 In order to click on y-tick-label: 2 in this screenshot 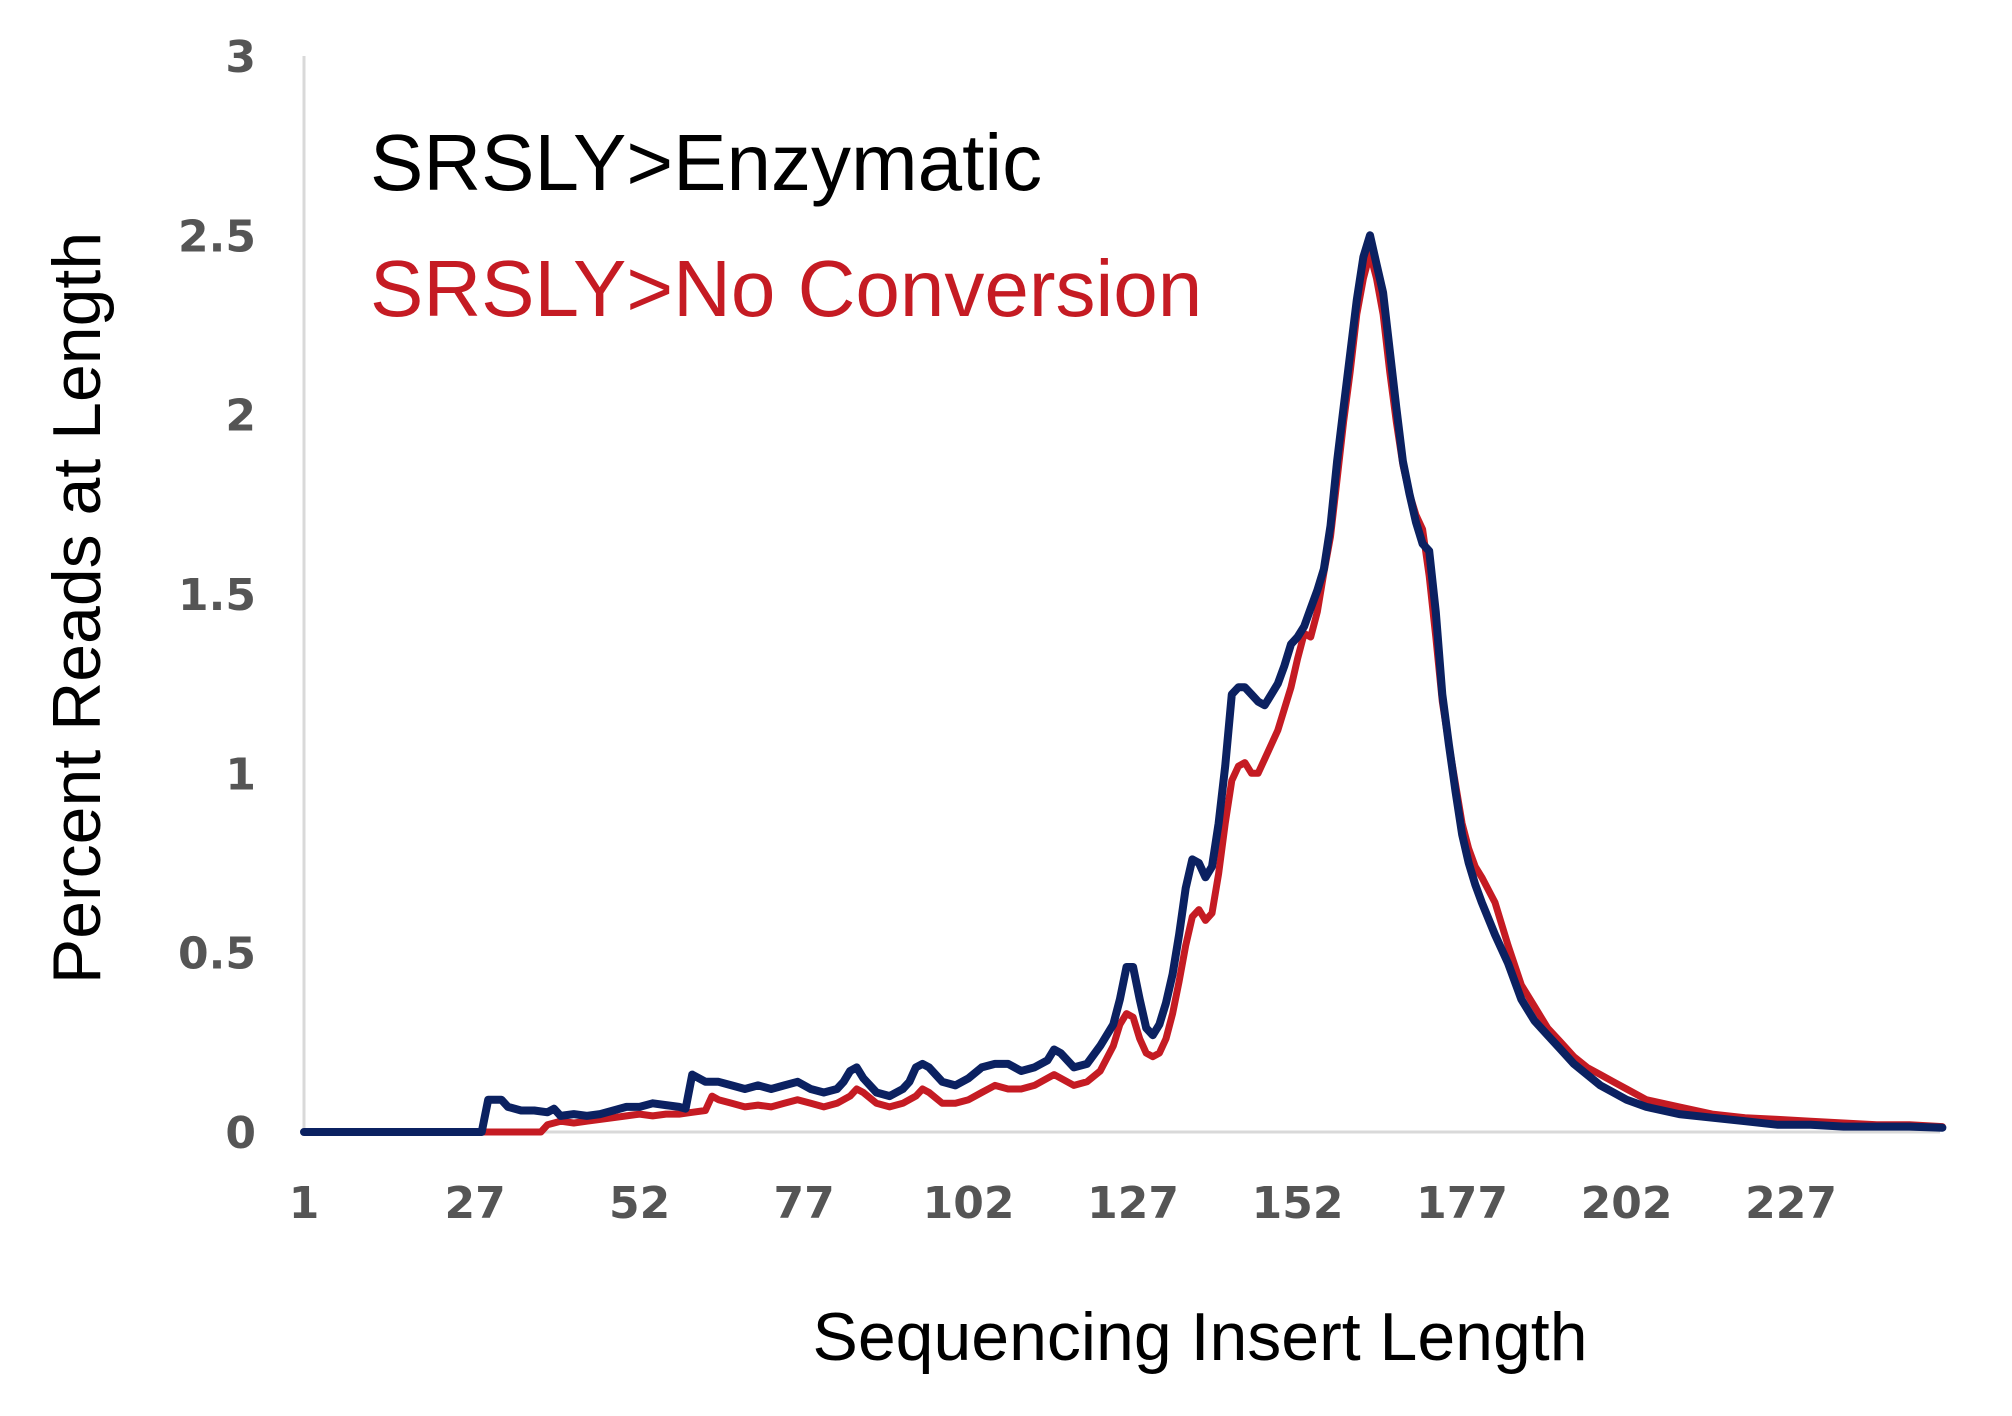, I will do `click(240, 416)`.